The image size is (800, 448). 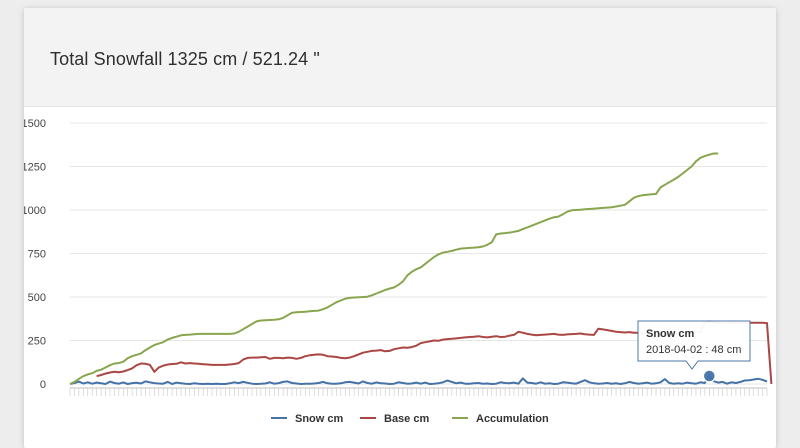 What do you see at coordinates (418, 380) in the screenshot?
I see `series-line-snow-cm` at bounding box center [418, 380].